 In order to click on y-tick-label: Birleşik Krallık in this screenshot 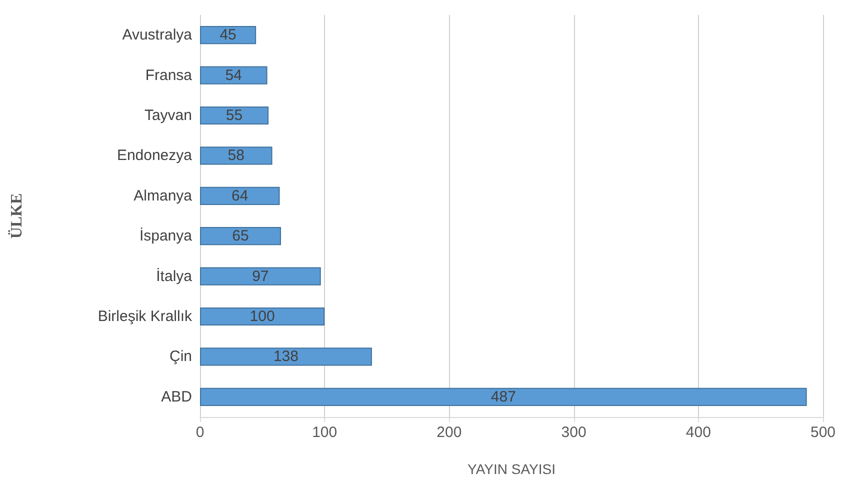, I will do `click(145, 316)`.